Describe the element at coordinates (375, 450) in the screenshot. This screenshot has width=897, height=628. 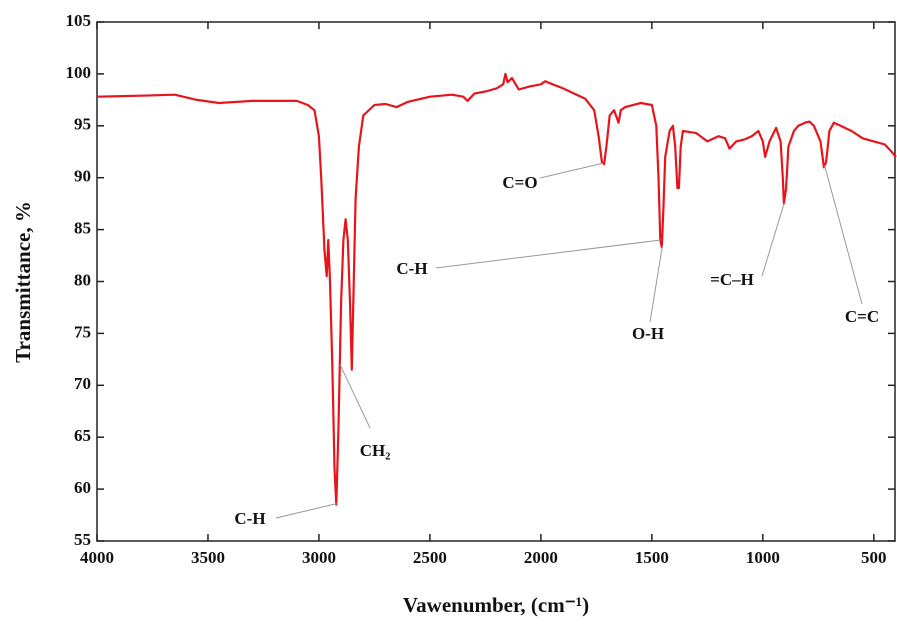
I see `annotation-label: CH₂` at that location.